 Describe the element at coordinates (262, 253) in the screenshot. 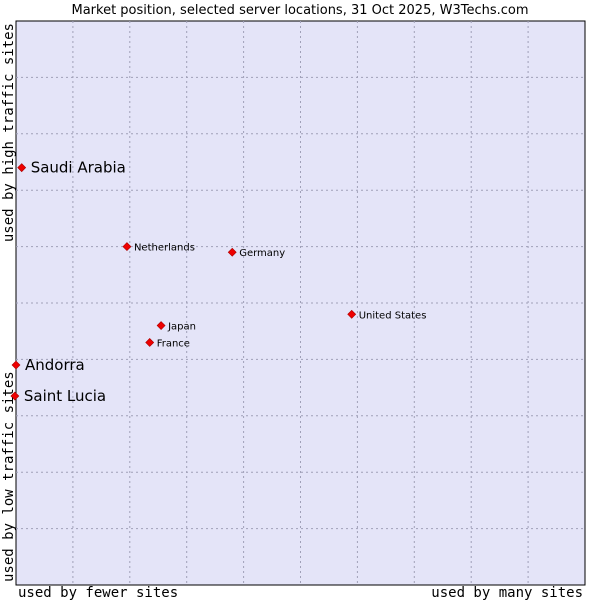

I see `point-label: Germany` at that location.